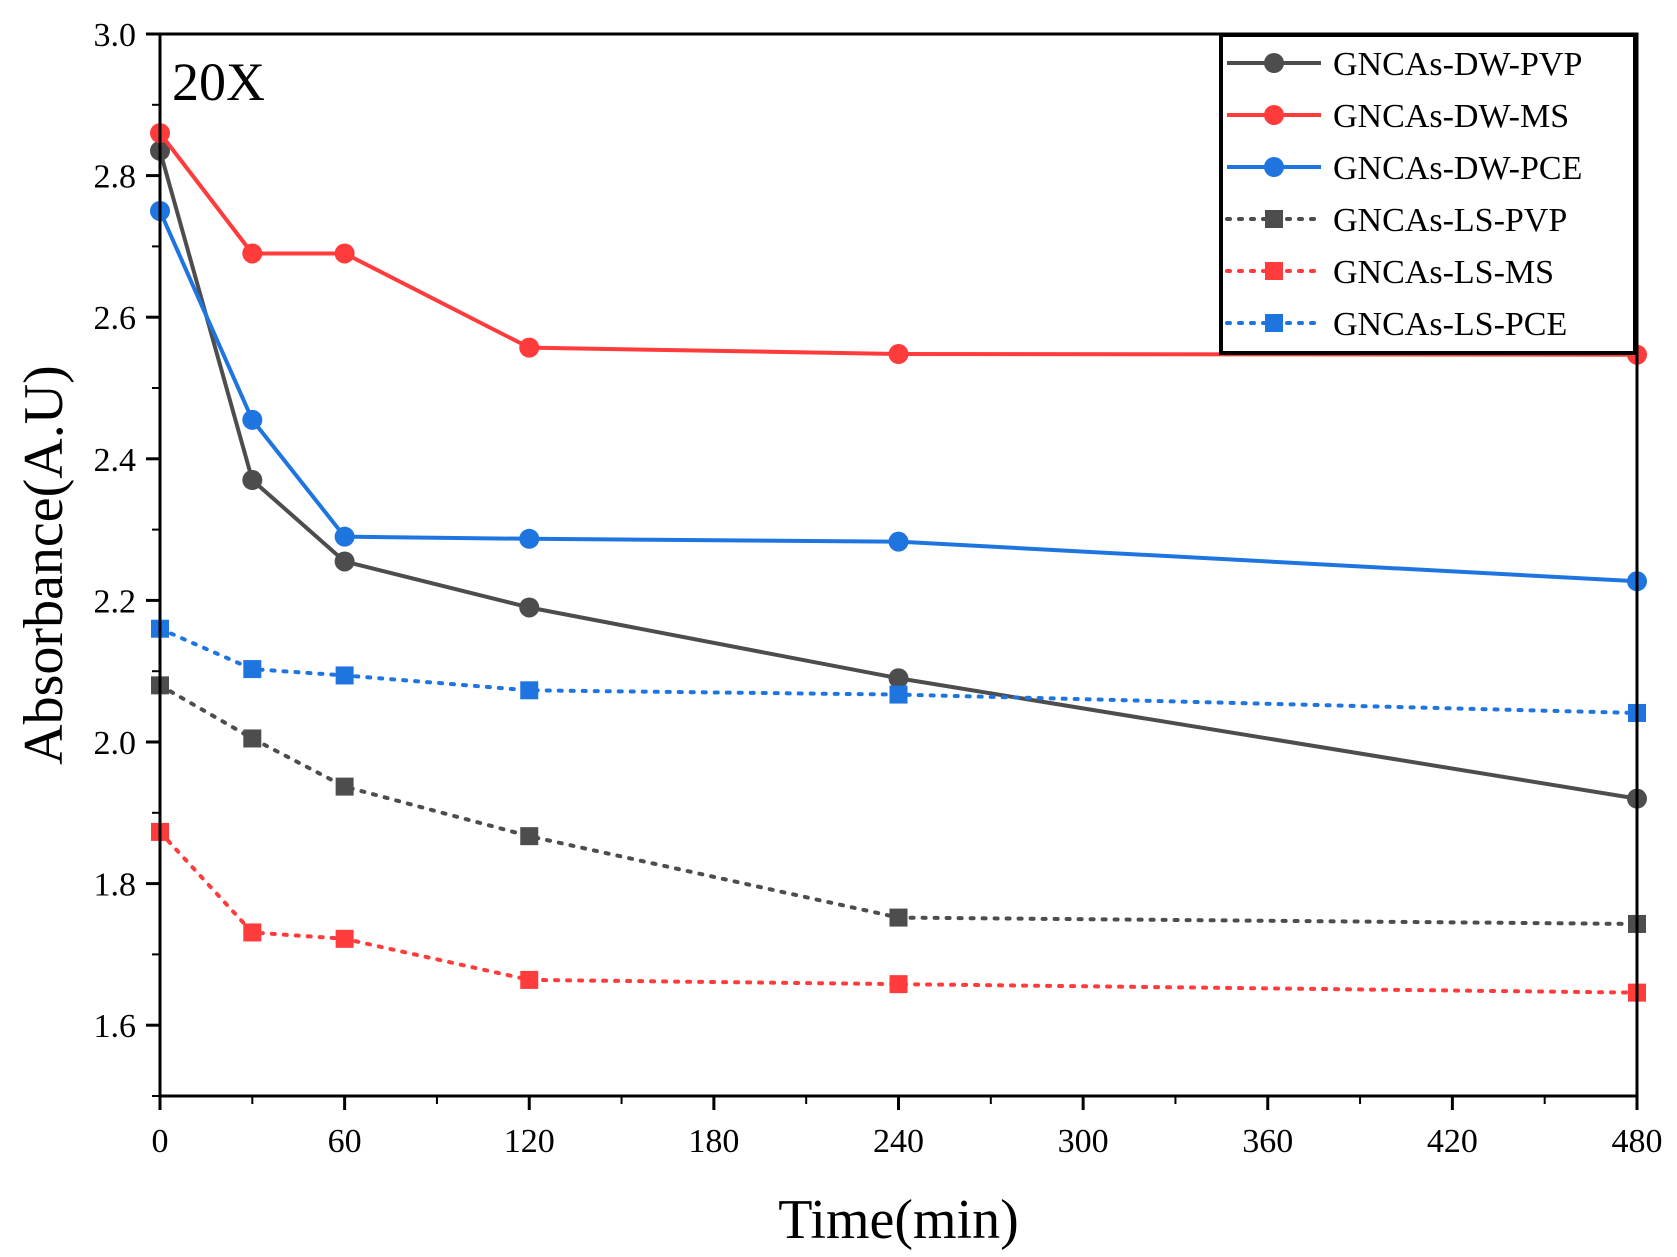 The image size is (1677, 1257). Describe the element at coordinates (127, 557) in the screenshot. I see `y-axis: 1.6 1.8 2.0 2.2 2.4 2.6 2.8 3.0` at that location.